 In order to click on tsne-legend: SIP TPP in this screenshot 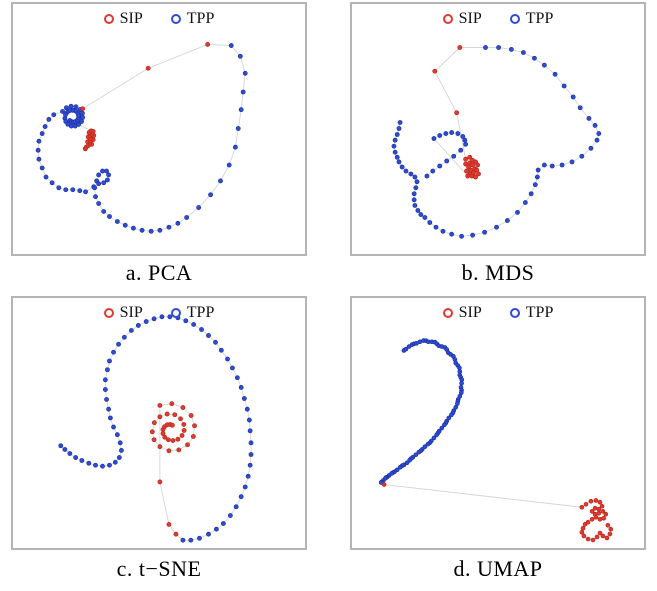, I will do `click(159, 313)`.